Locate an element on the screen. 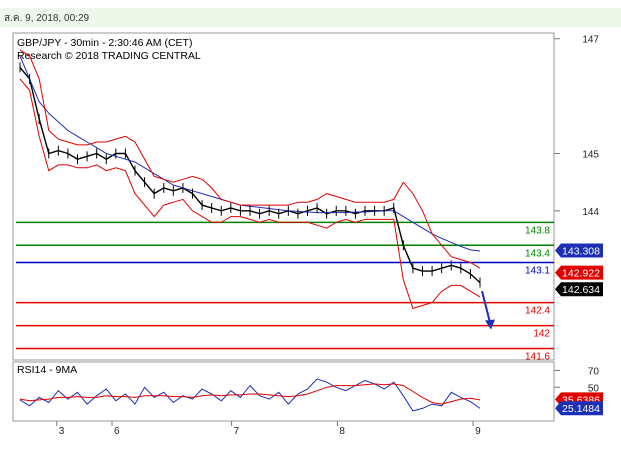  price-tag-0-label: 143.308 is located at coordinates (581, 252).